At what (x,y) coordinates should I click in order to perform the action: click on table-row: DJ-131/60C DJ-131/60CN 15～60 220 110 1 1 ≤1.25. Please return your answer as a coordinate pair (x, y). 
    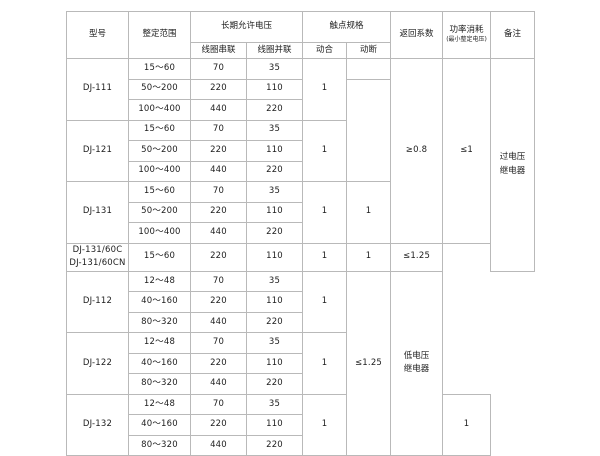
    Looking at the image, I should click on (300, 257).